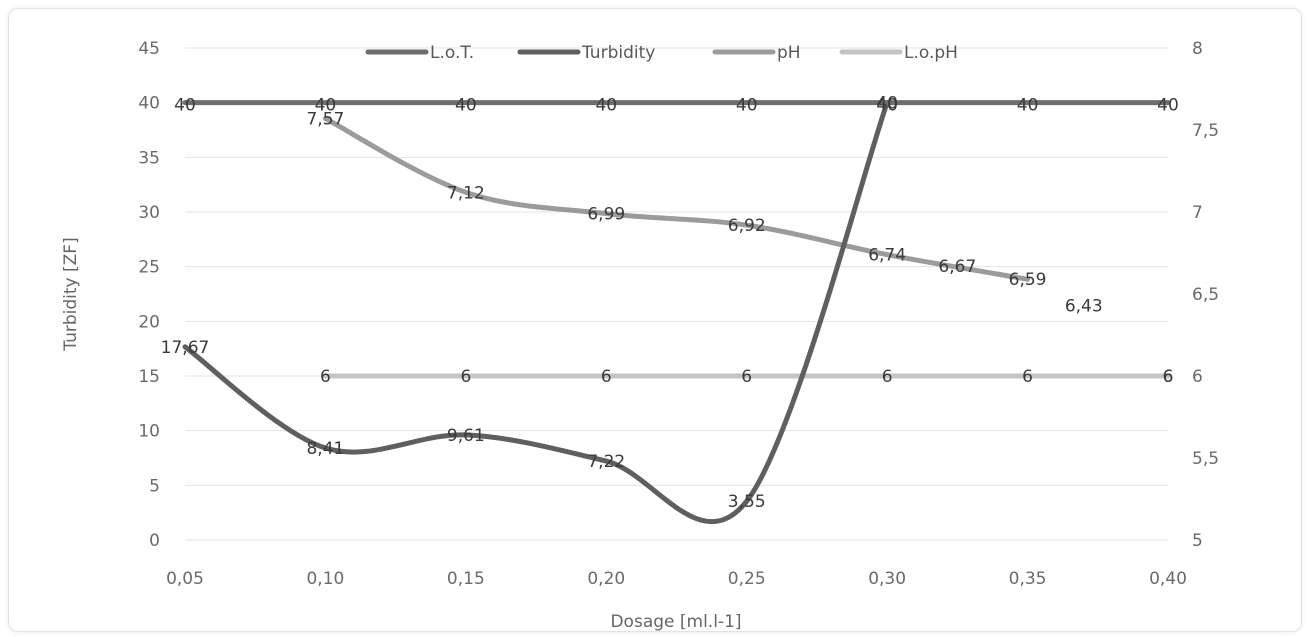 This screenshot has height=637, width=1309. I want to click on data-label-turbidity: 17,67, so click(185, 348).